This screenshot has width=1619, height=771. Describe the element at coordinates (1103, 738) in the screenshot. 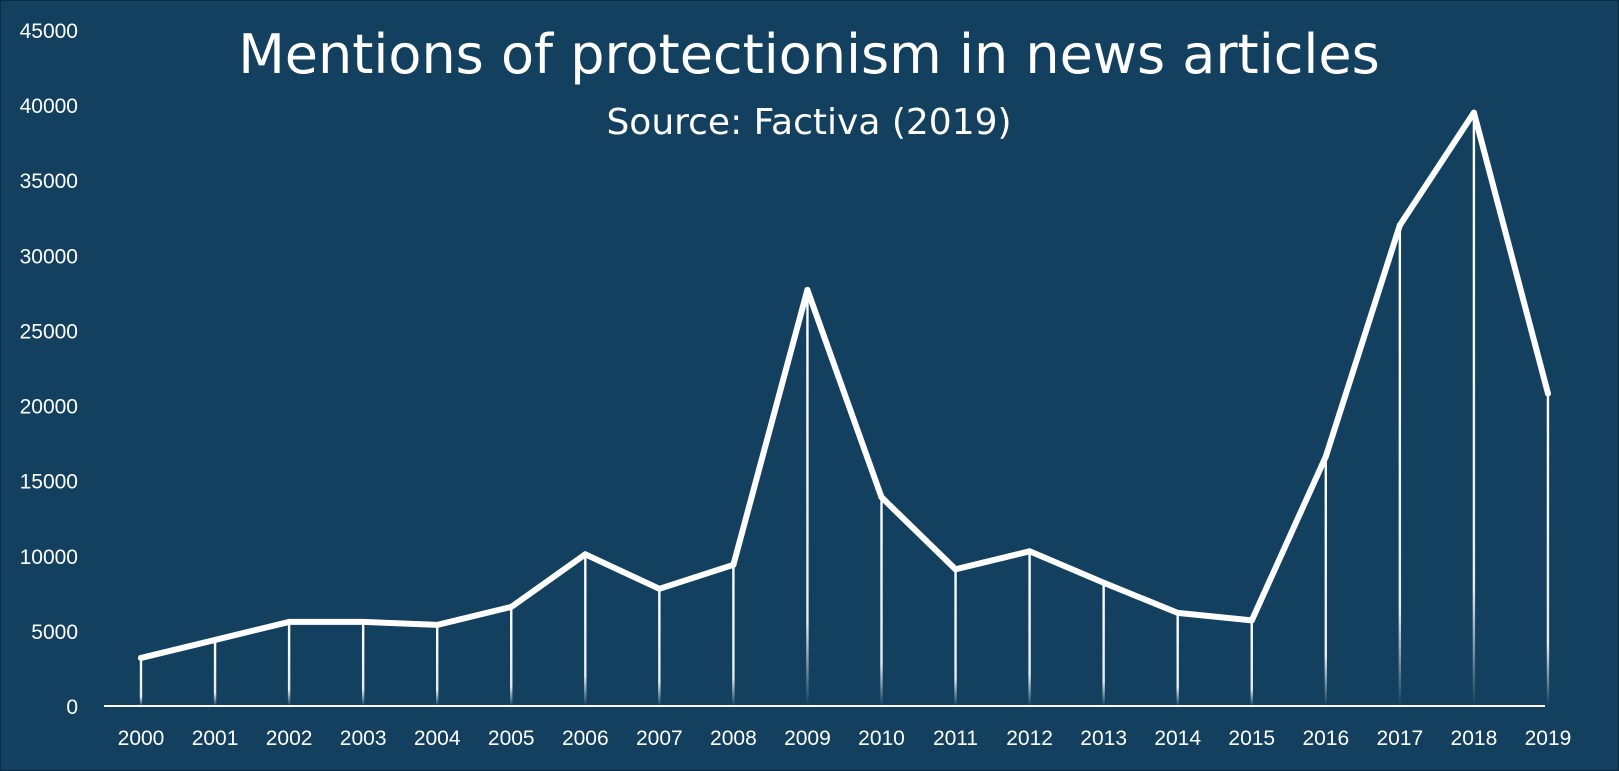

I see `x-tick-label: 2013` at that location.